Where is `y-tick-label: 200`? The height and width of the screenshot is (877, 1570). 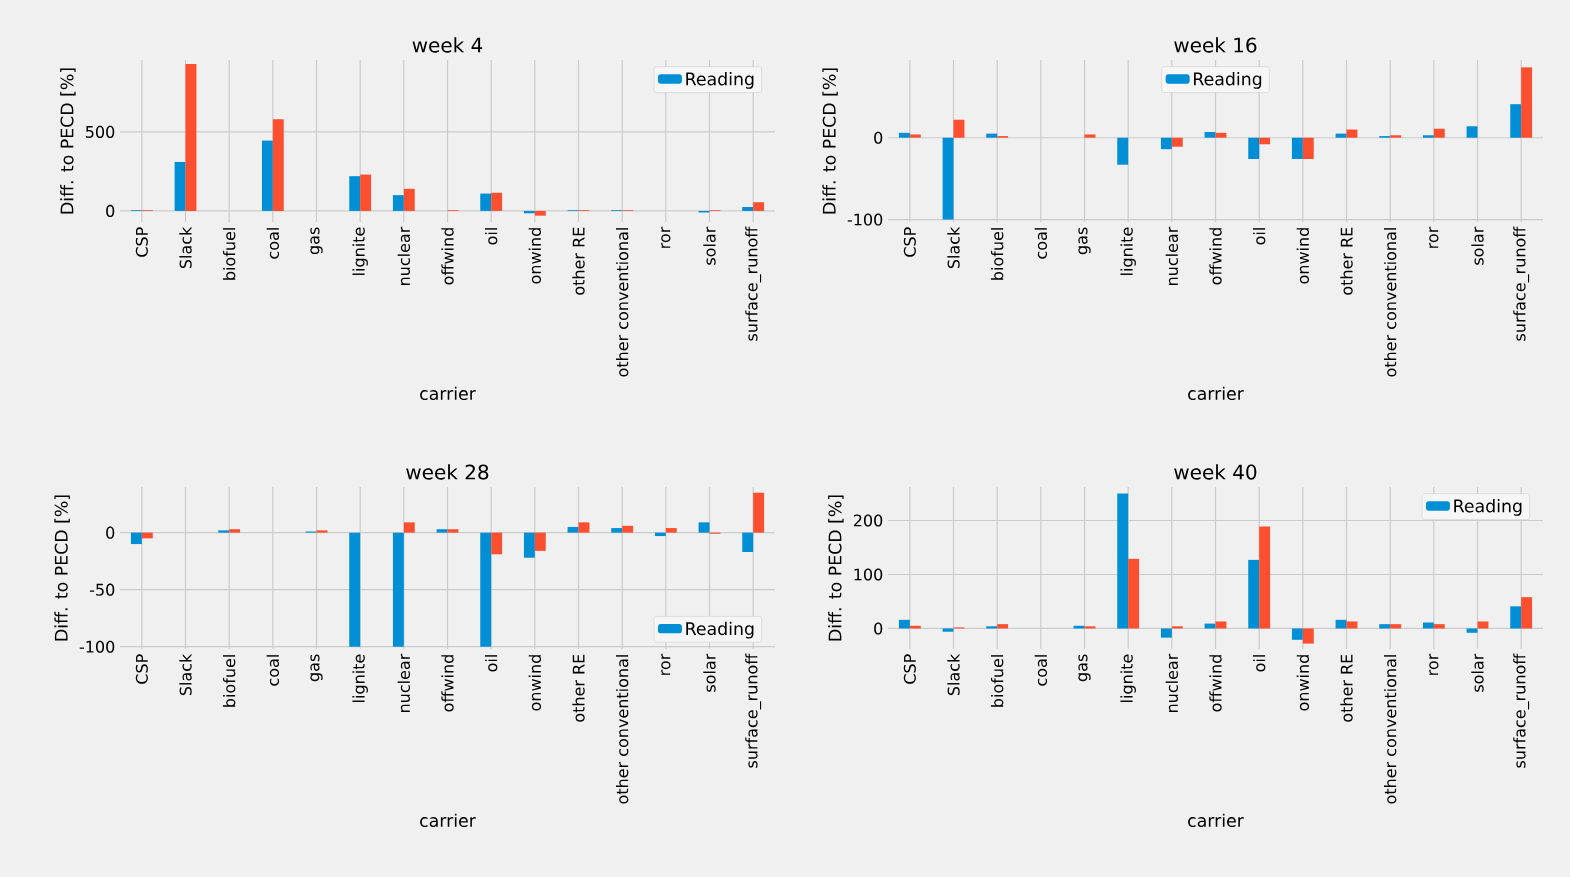 y-tick-label: 200 is located at coordinates (868, 520).